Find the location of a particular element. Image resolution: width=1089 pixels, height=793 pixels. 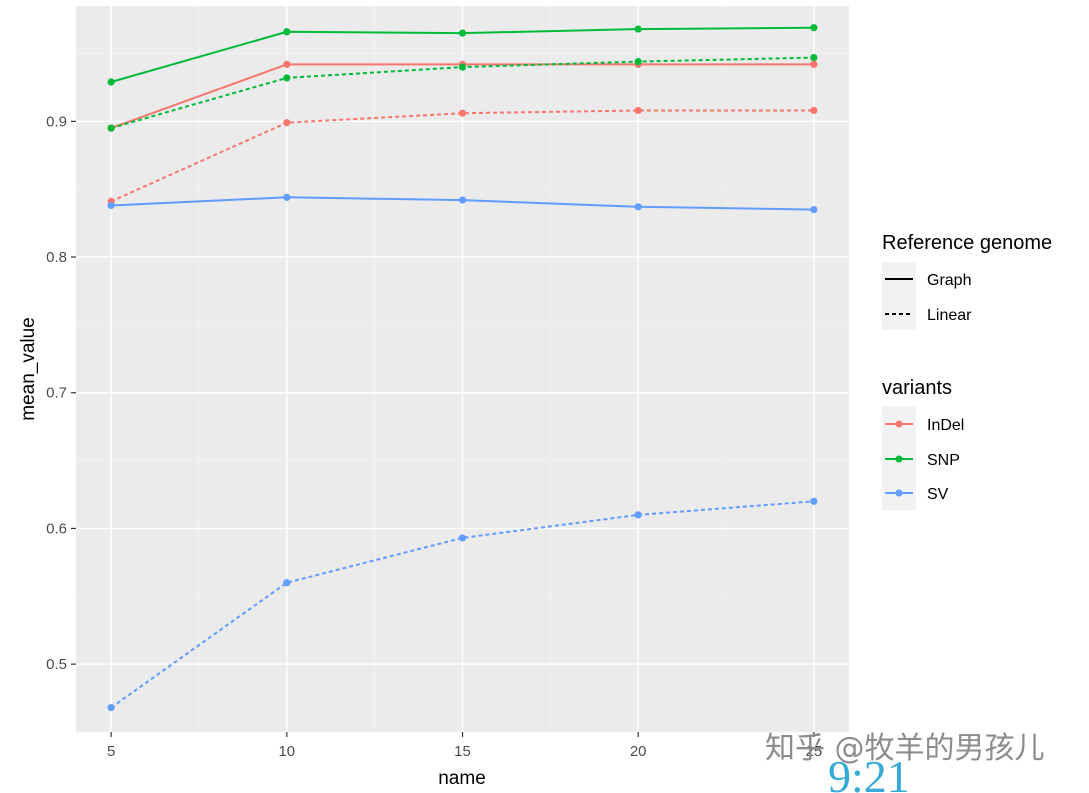

legend-label-linear: Linear is located at coordinates (949, 315).